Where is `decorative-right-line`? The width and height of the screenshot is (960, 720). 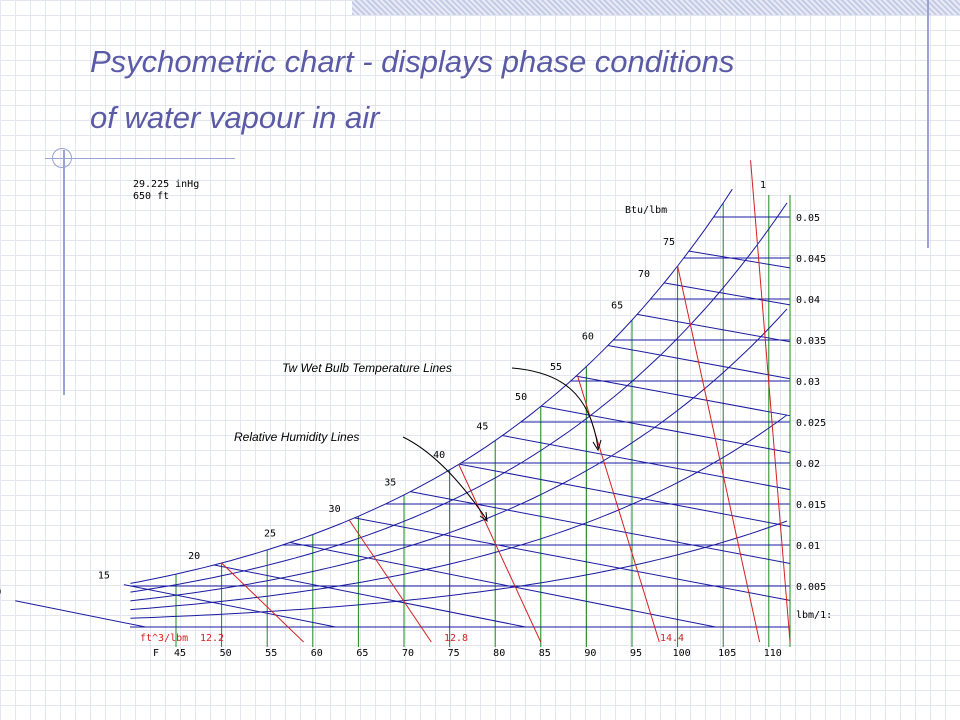 decorative-right-line is located at coordinates (928, 124).